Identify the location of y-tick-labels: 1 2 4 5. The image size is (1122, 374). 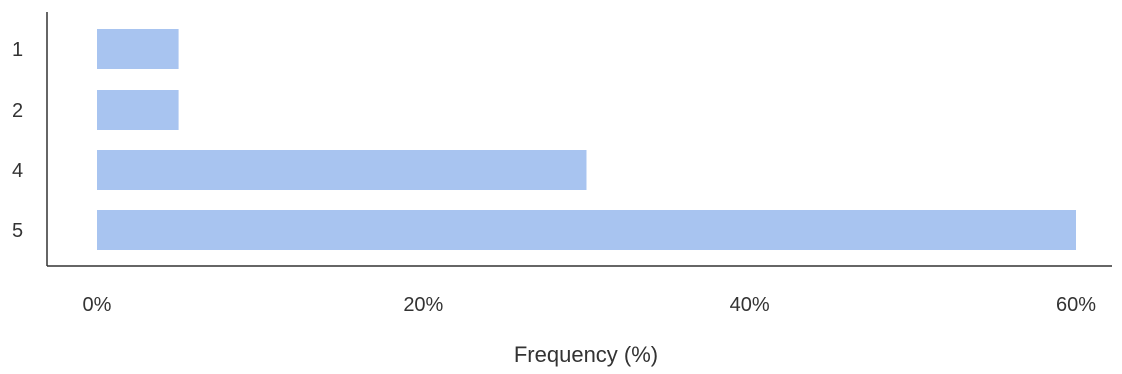
(17, 140).